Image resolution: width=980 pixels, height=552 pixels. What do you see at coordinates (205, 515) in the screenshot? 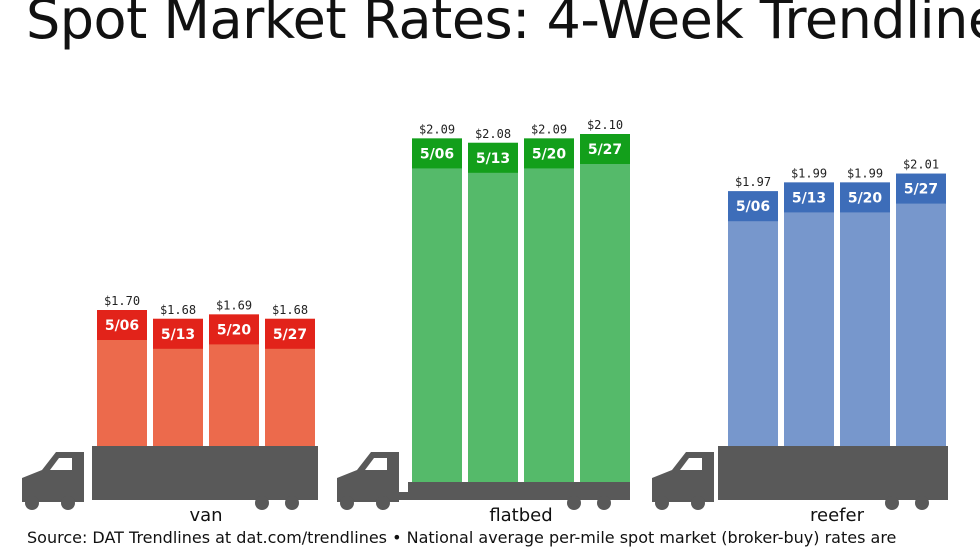
I see `category-label: van` at bounding box center [205, 515].